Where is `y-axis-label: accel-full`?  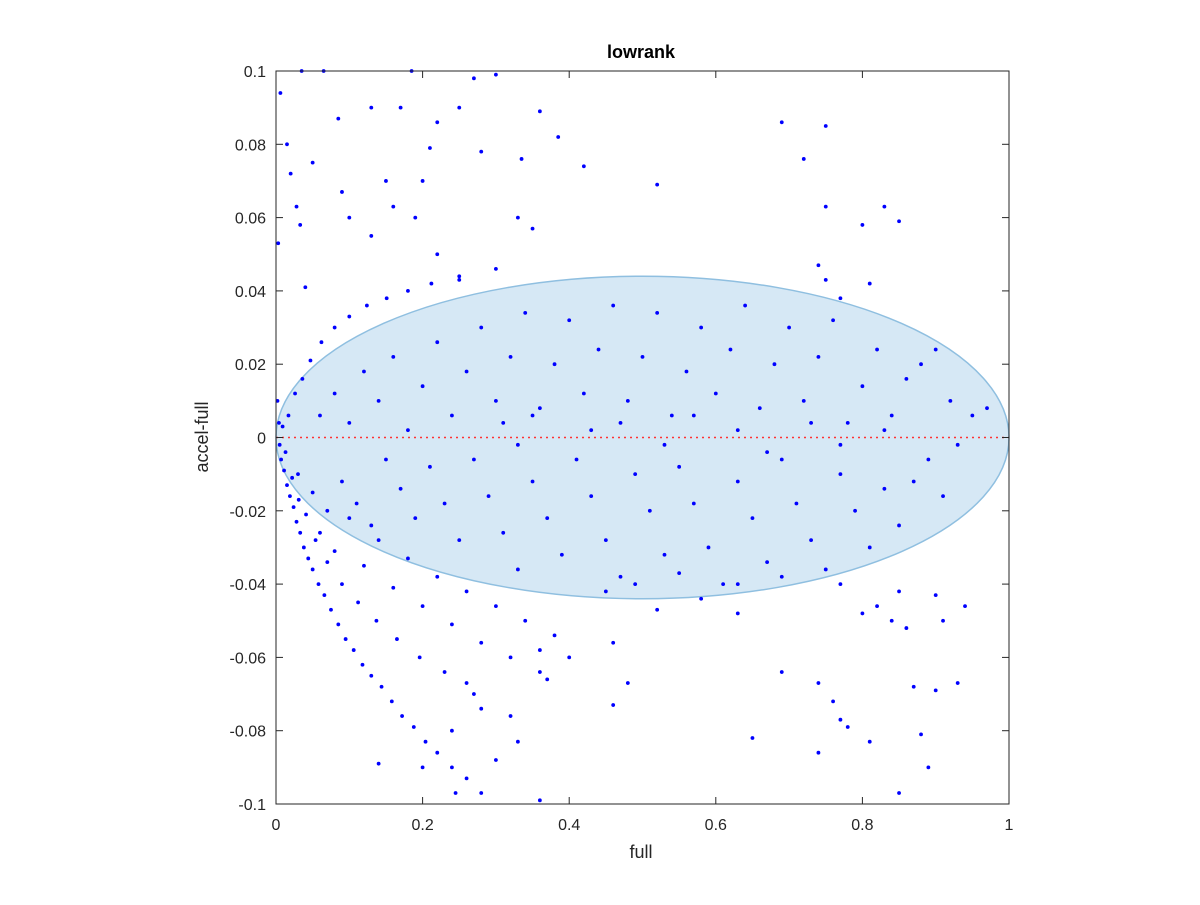 y-axis-label: accel-full is located at coordinates (202, 436).